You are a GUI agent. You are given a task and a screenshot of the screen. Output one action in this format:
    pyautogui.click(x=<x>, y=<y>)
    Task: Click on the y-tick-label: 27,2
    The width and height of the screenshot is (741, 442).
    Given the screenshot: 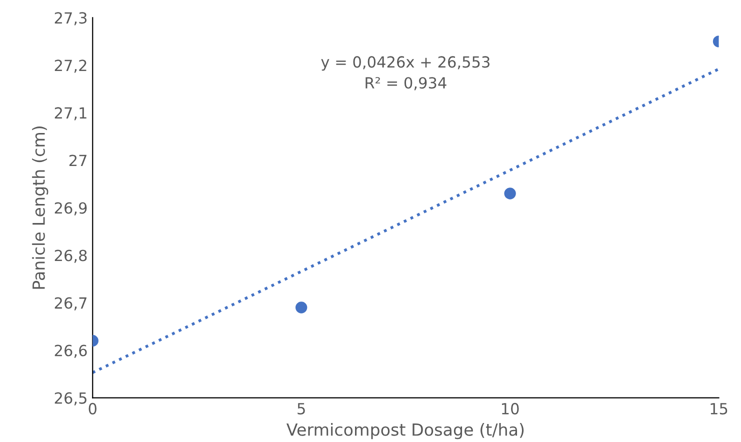 What is the action you would take?
    pyautogui.click(x=70, y=66)
    